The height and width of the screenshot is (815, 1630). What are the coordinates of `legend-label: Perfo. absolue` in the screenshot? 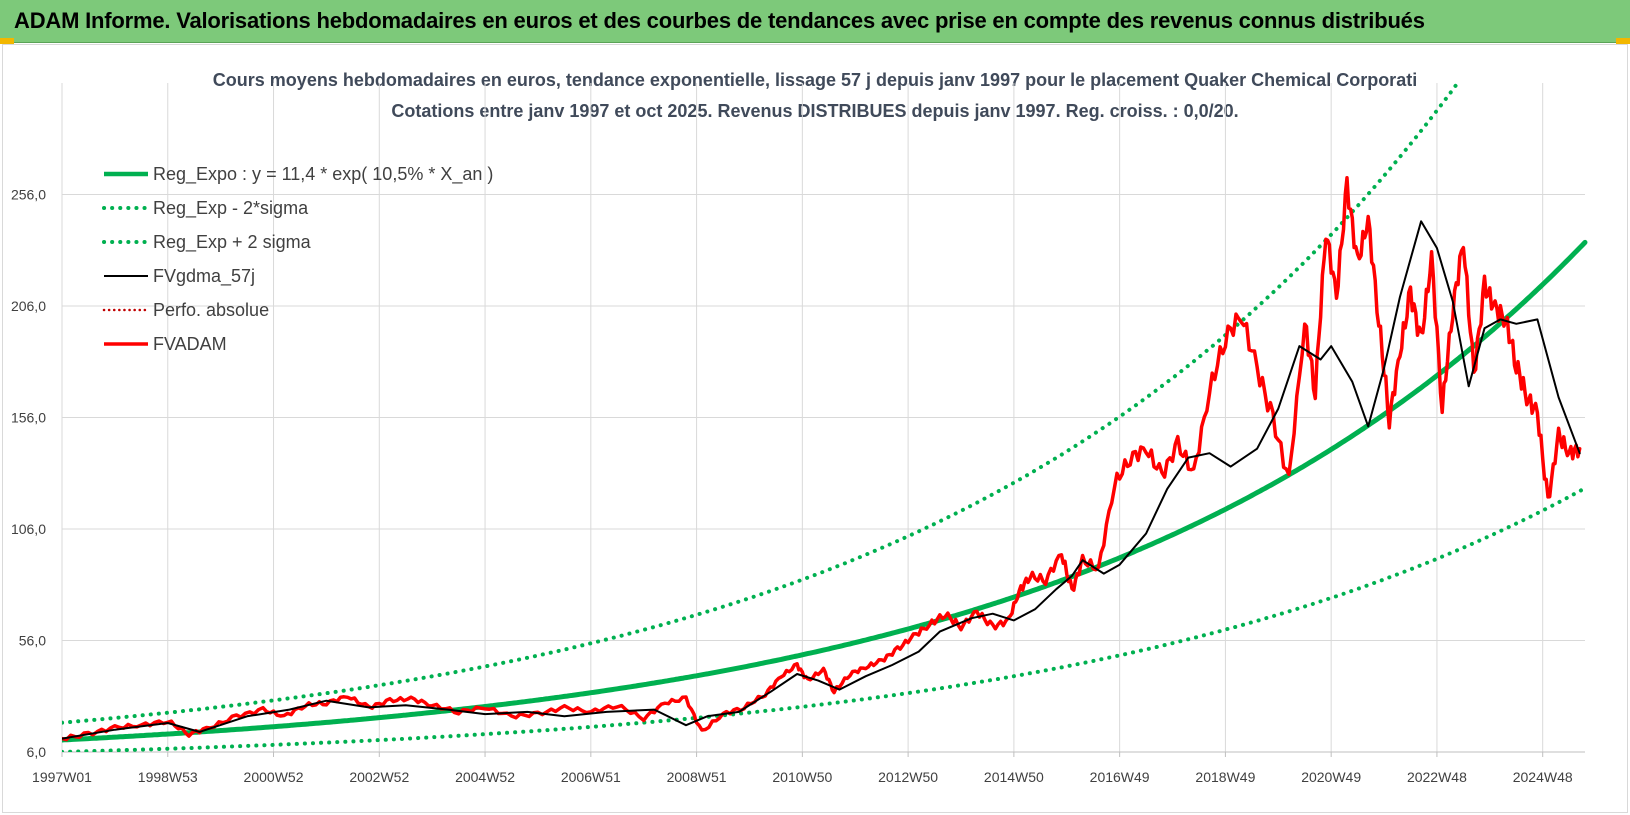 It's located at (211, 310).